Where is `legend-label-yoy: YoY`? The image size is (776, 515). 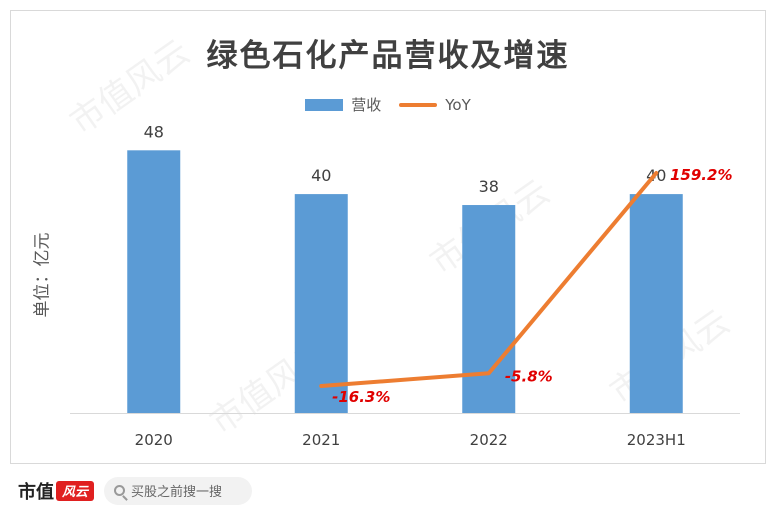
legend-label-yoy: YoY is located at coordinates (458, 104).